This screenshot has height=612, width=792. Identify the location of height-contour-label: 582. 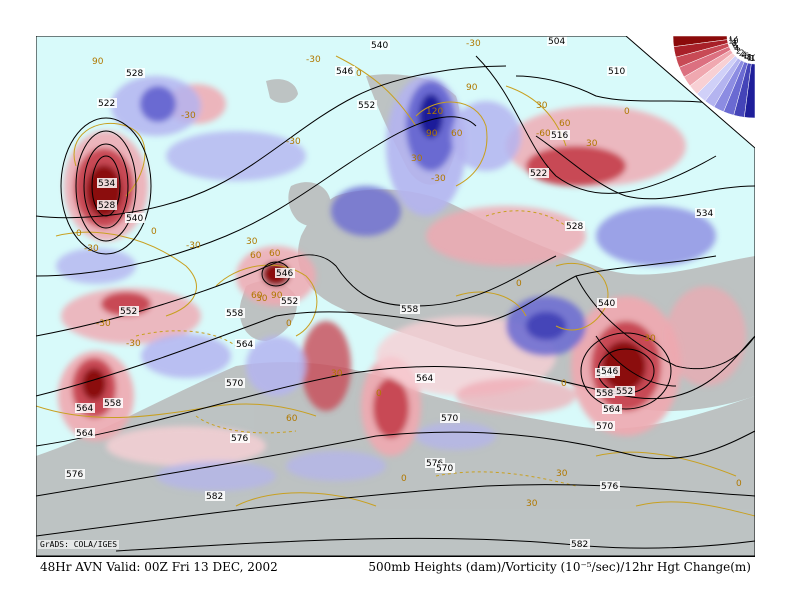
(214, 497).